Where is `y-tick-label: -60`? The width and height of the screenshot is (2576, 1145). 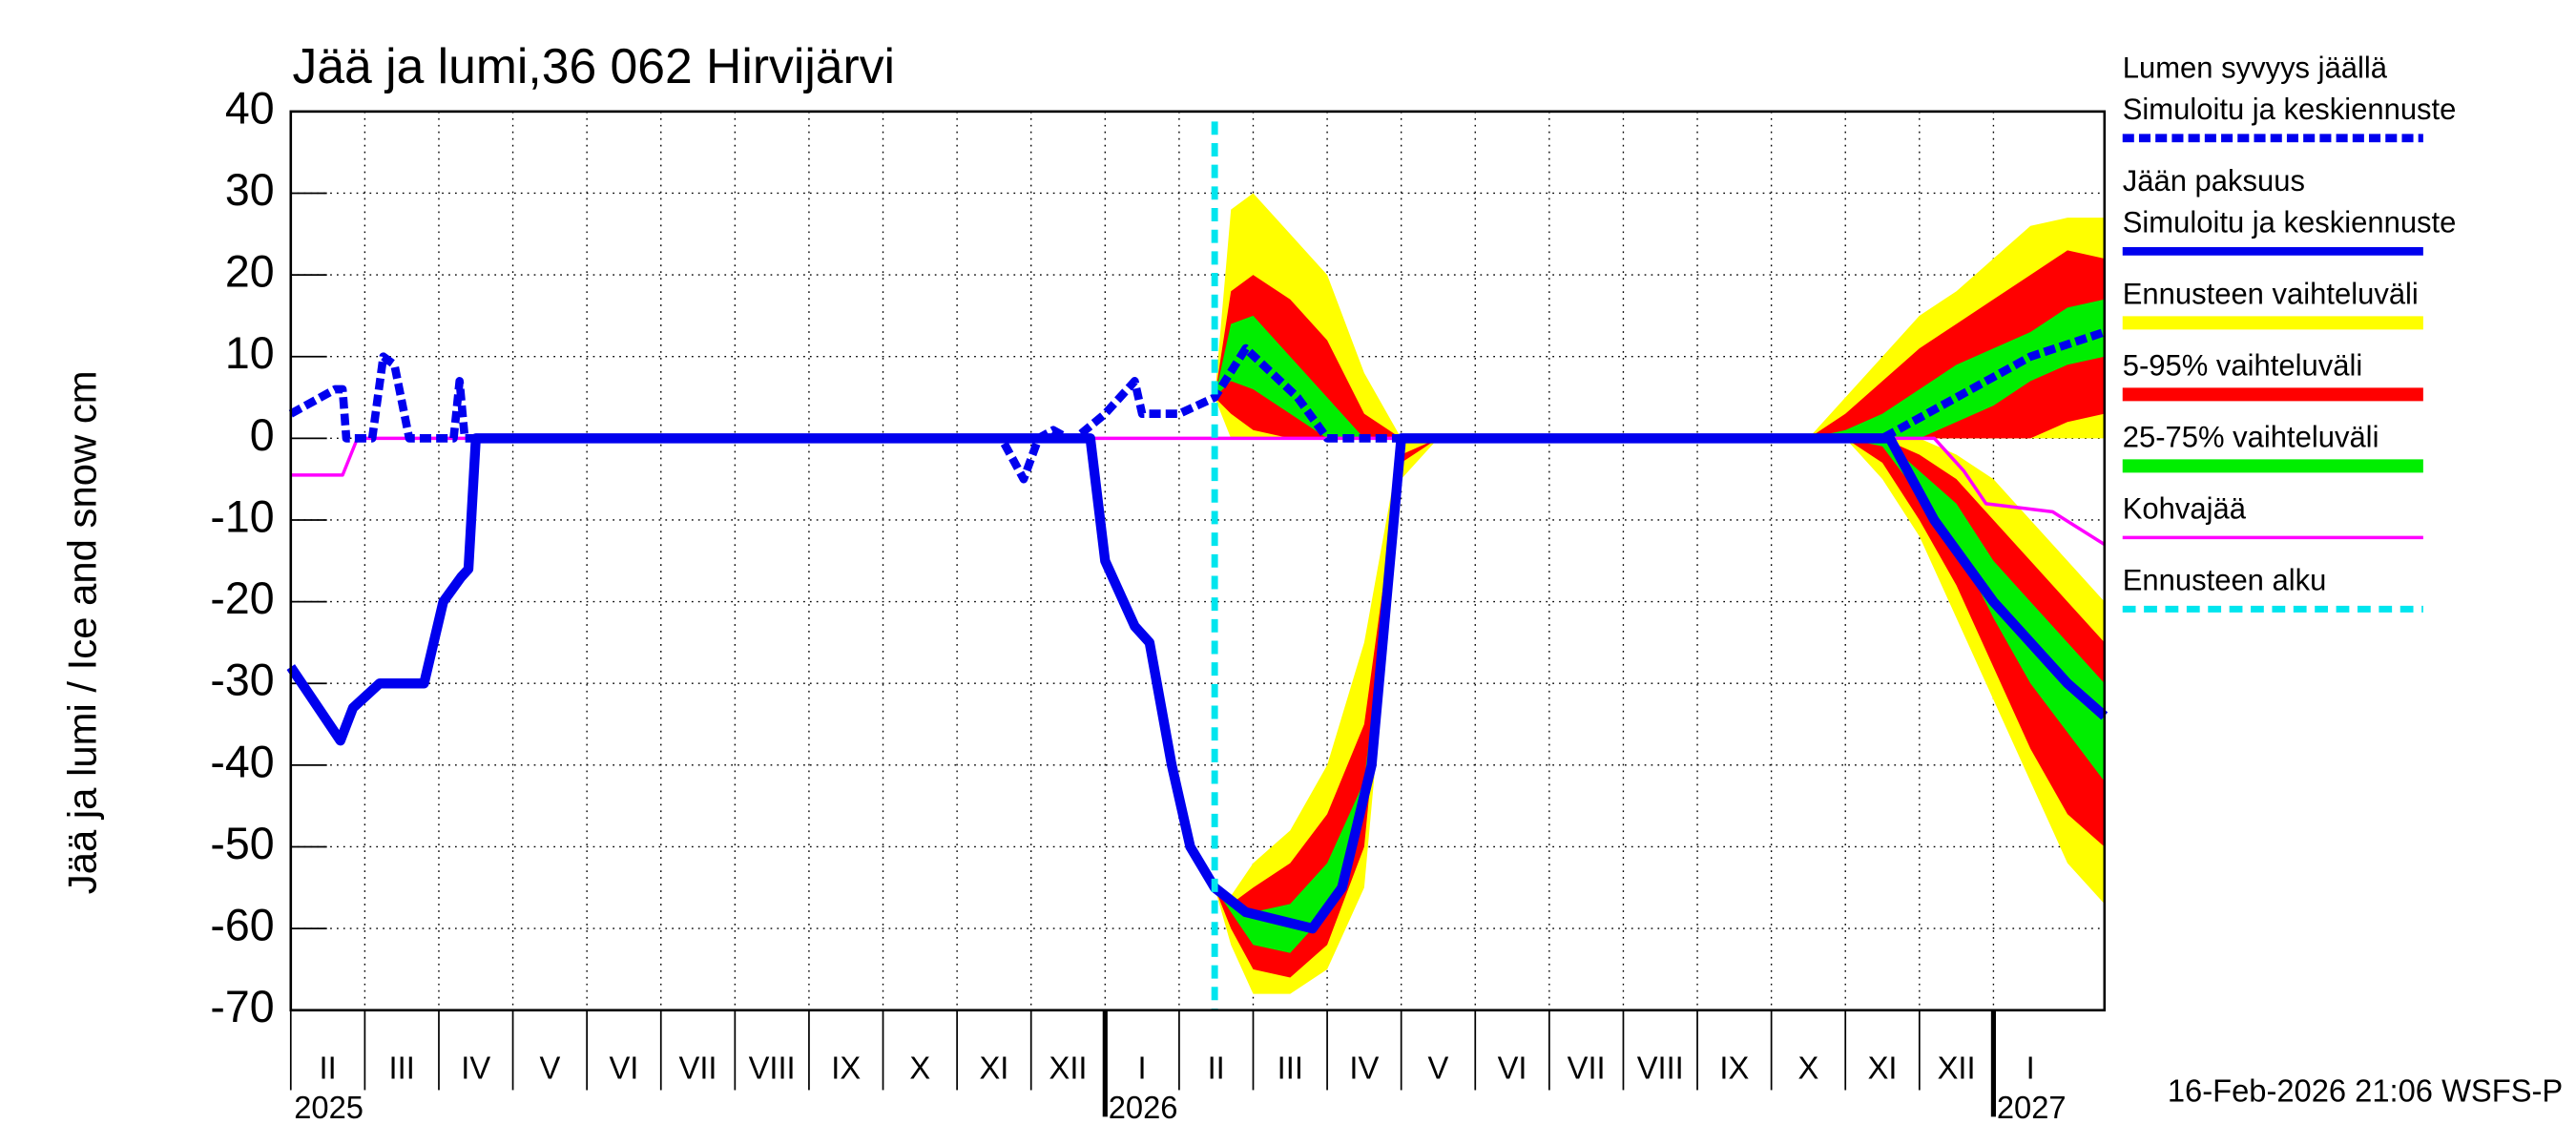
y-tick-label: -60 is located at coordinates (242, 925).